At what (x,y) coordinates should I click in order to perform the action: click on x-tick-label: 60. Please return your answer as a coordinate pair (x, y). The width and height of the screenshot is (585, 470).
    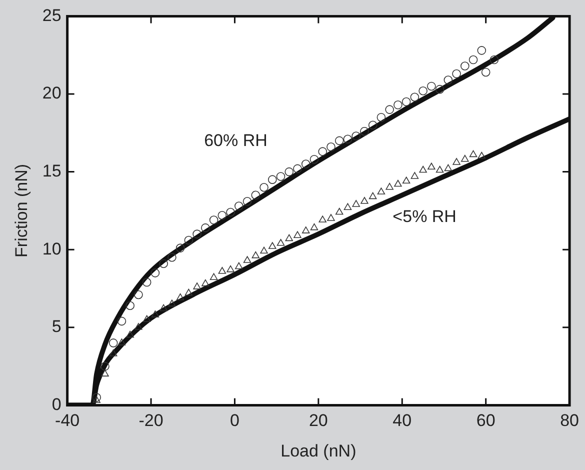
    Looking at the image, I should click on (486, 420).